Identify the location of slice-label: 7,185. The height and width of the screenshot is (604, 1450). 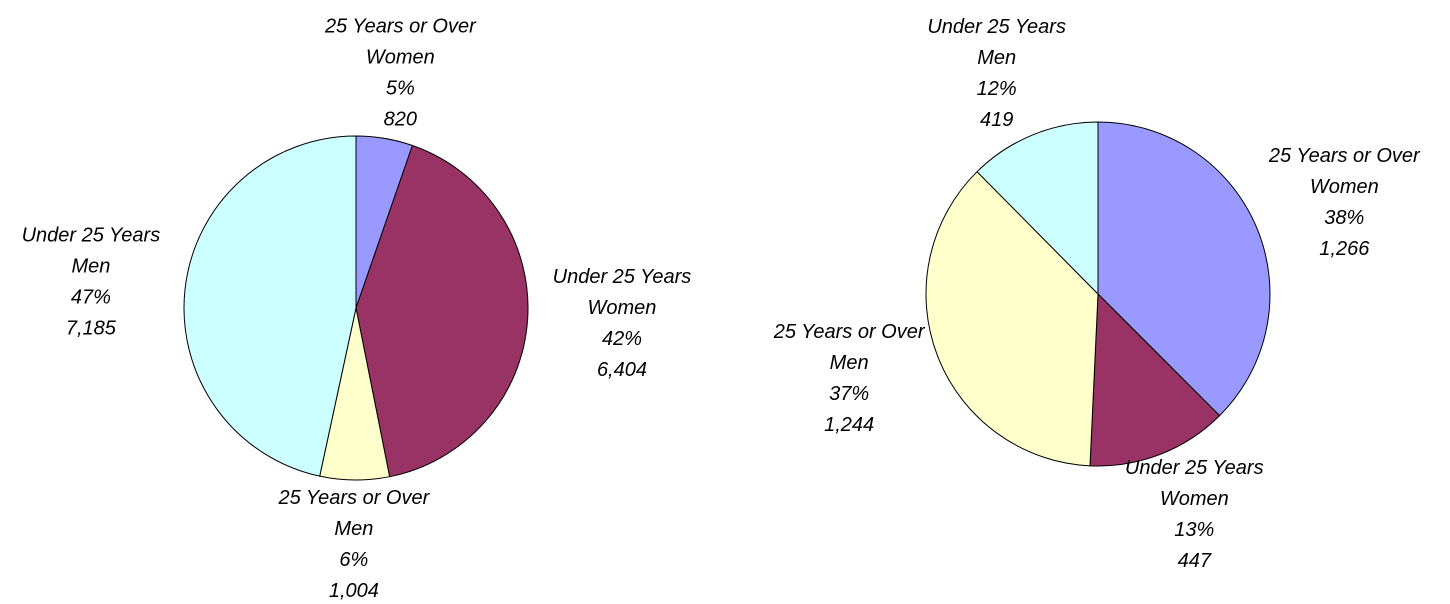
(91, 329).